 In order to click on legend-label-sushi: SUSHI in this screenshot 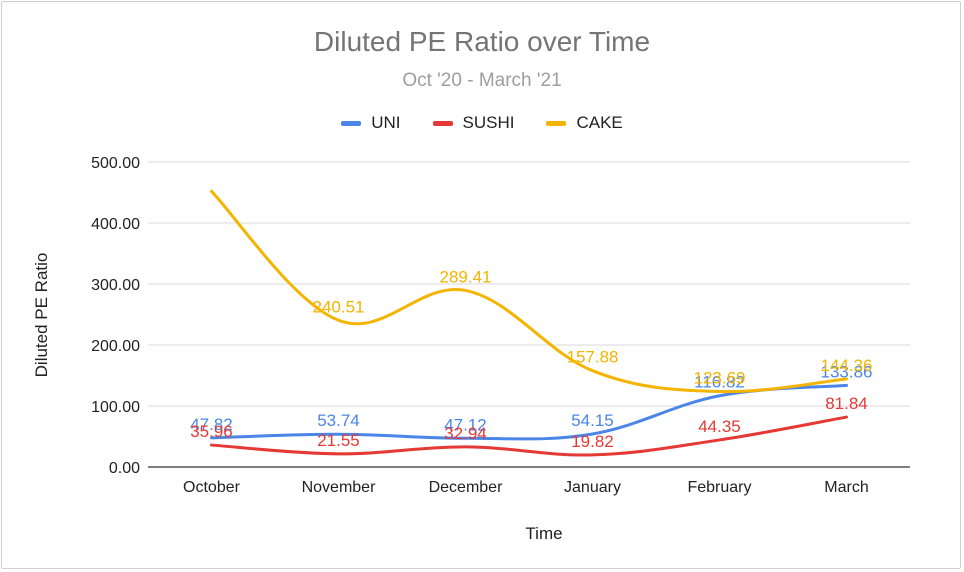, I will do `click(488, 122)`.